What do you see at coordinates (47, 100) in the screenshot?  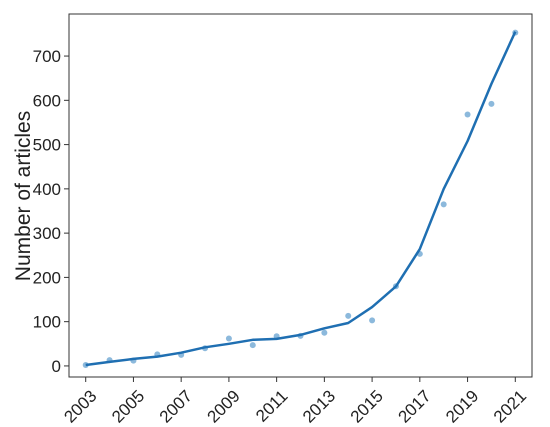 I see `y-tick-label: 600` at bounding box center [47, 100].